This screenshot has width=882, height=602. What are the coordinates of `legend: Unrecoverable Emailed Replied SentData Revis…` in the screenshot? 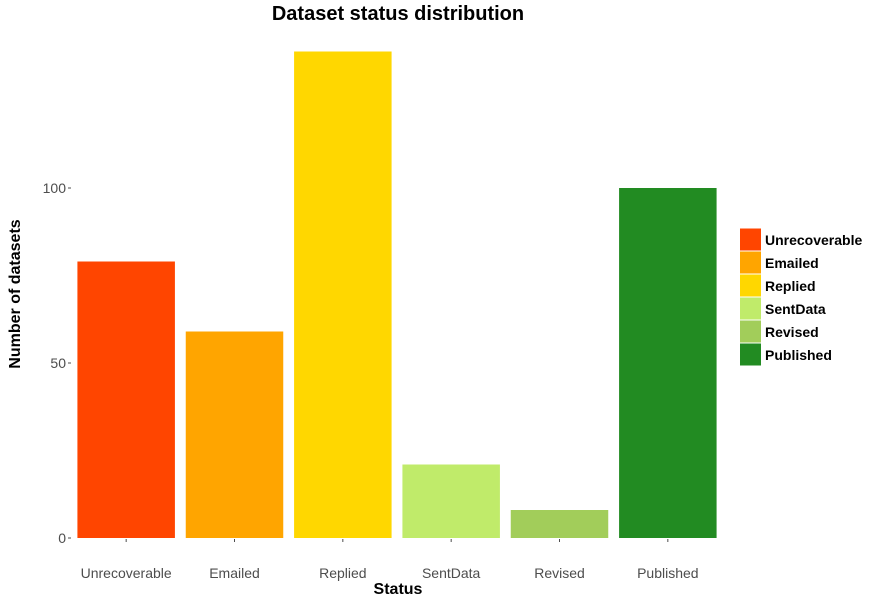 It's located at (801, 297).